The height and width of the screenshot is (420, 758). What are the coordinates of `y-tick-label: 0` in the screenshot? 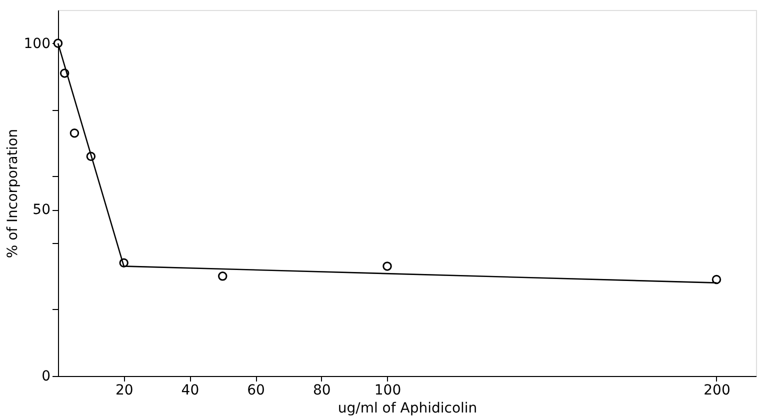 It's located at (46, 376).